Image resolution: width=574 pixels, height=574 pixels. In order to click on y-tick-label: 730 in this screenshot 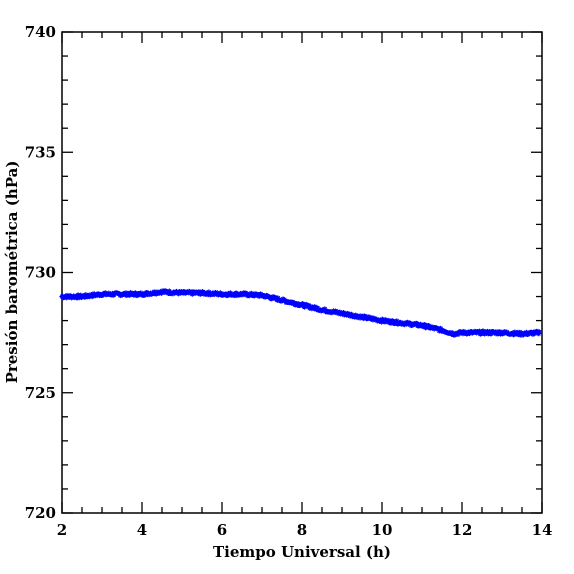, I will do `click(40, 273)`.